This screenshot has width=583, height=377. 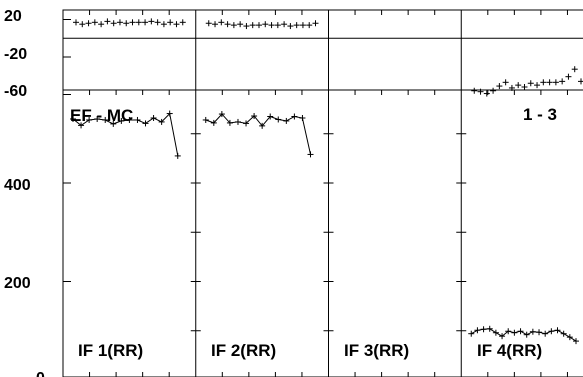 I want to click on amplitude-line, so click(x=258, y=134).